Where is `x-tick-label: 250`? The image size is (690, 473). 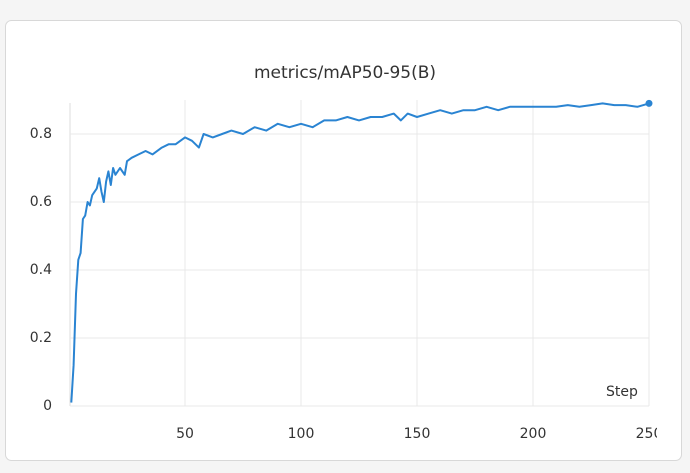 x-tick-label: 250 is located at coordinates (649, 434).